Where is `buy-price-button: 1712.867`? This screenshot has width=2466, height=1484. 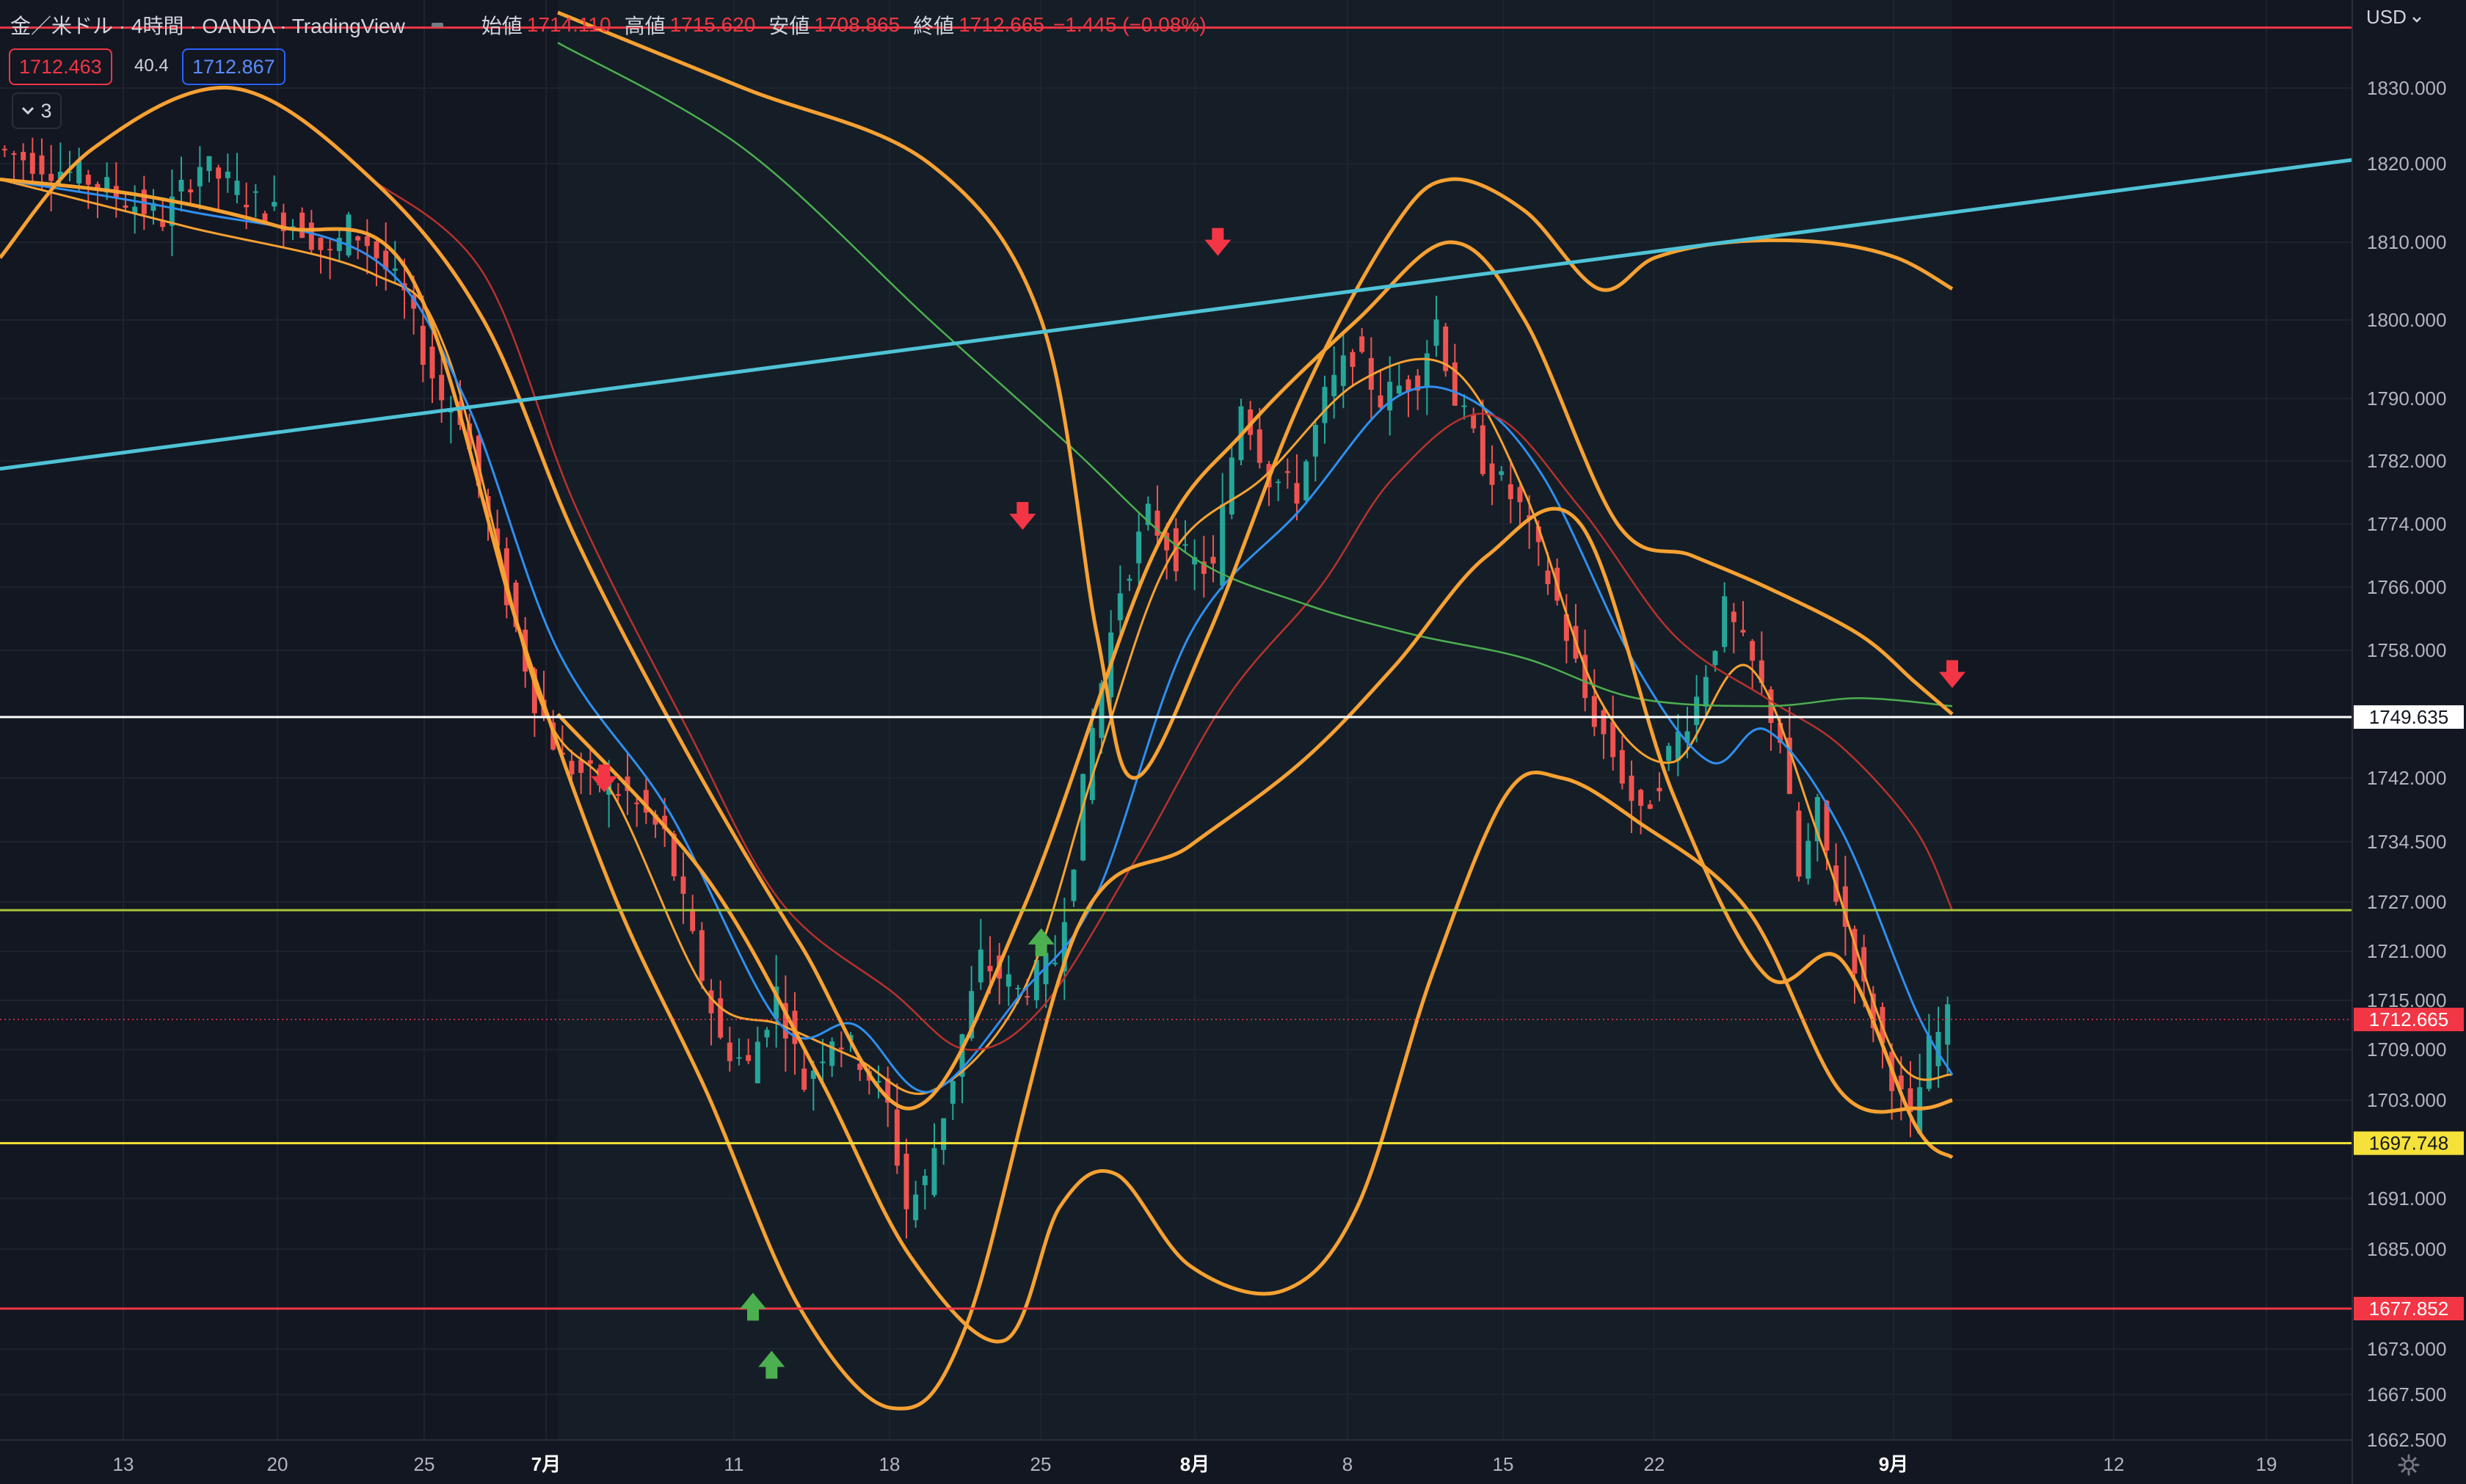
buy-price-button: 1712.867 is located at coordinates (233, 66).